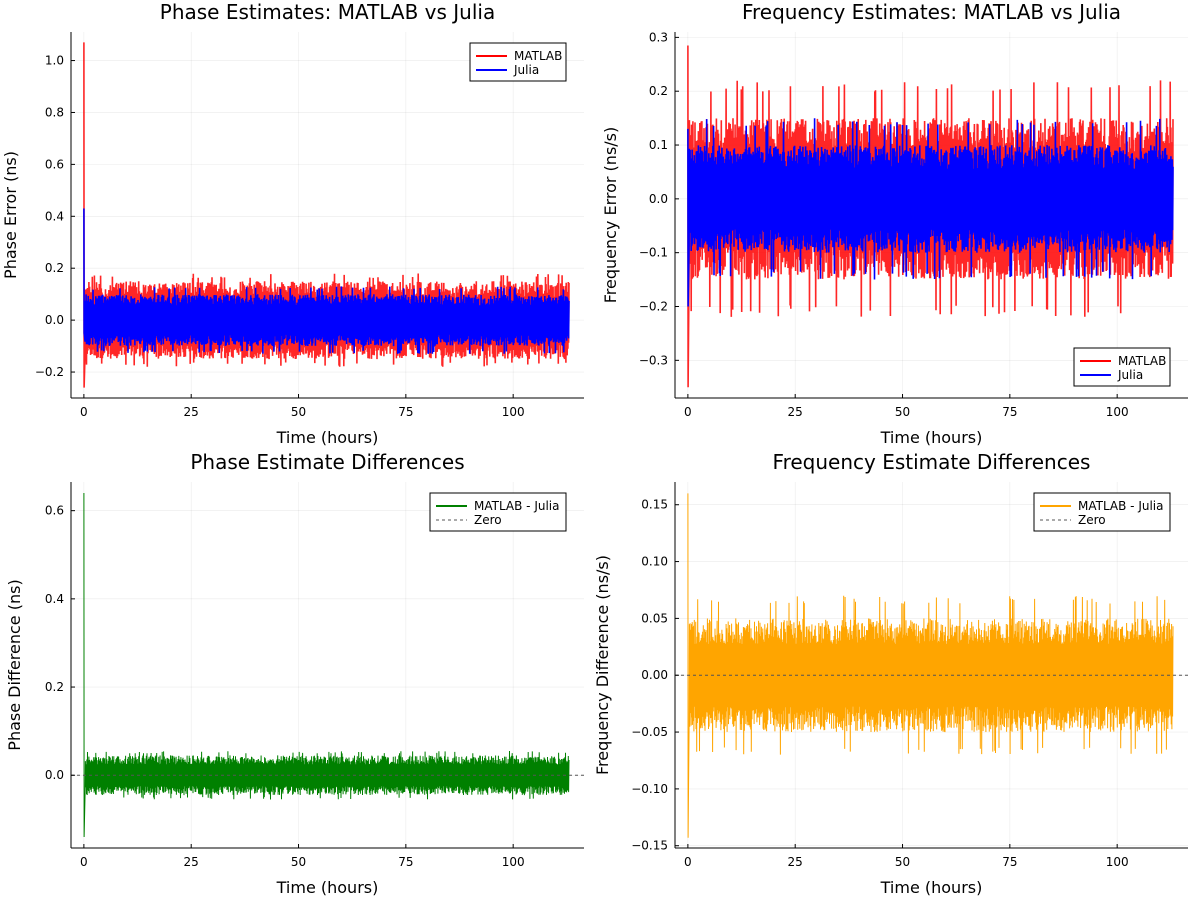 The height and width of the screenshot is (900, 1200). Describe the element at coordinates (610, 215) in the screenshot. I see `y-axis-label: Frequency Error (ns/s)` at that location.